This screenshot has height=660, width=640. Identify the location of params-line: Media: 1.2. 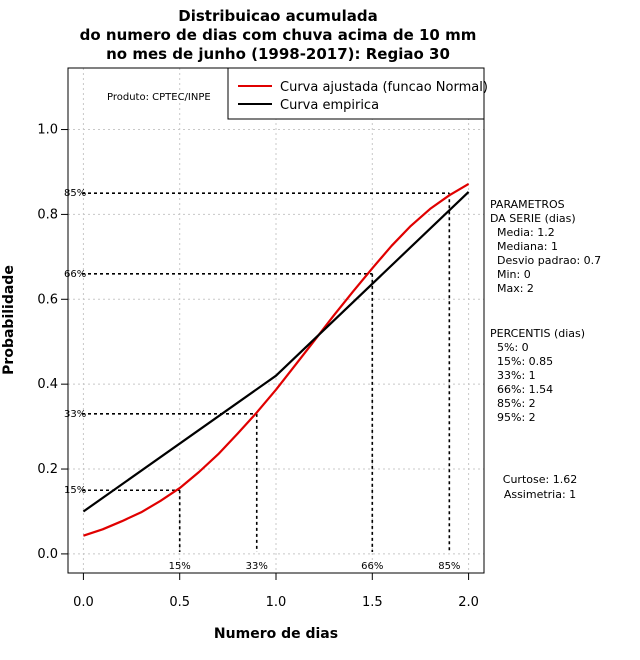
(522, 232).